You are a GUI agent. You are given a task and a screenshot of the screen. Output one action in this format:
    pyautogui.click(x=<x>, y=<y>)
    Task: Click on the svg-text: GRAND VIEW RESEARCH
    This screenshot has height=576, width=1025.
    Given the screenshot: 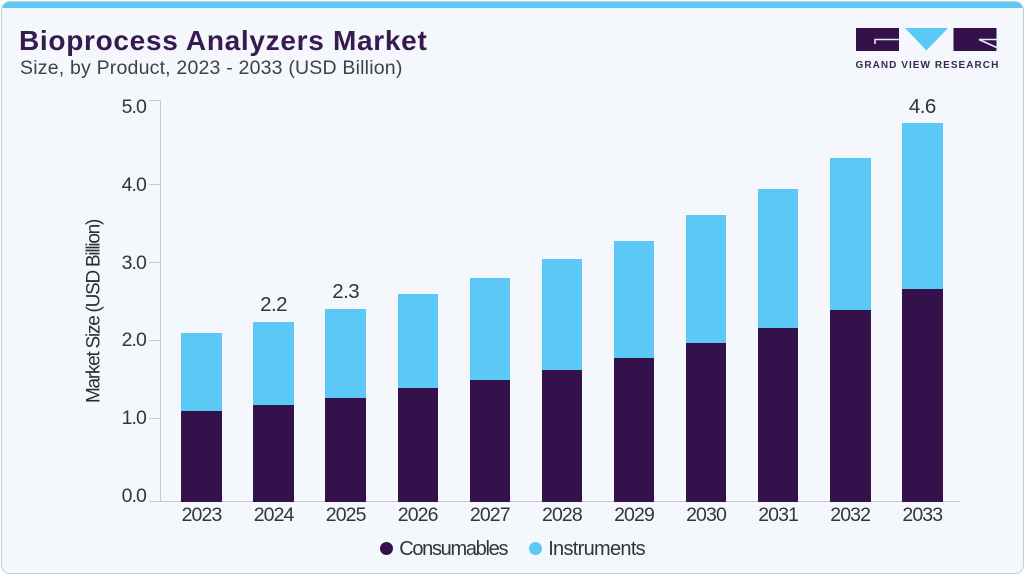 What is the action you would take?
    pyautogui.click(x=928, y=65)
    